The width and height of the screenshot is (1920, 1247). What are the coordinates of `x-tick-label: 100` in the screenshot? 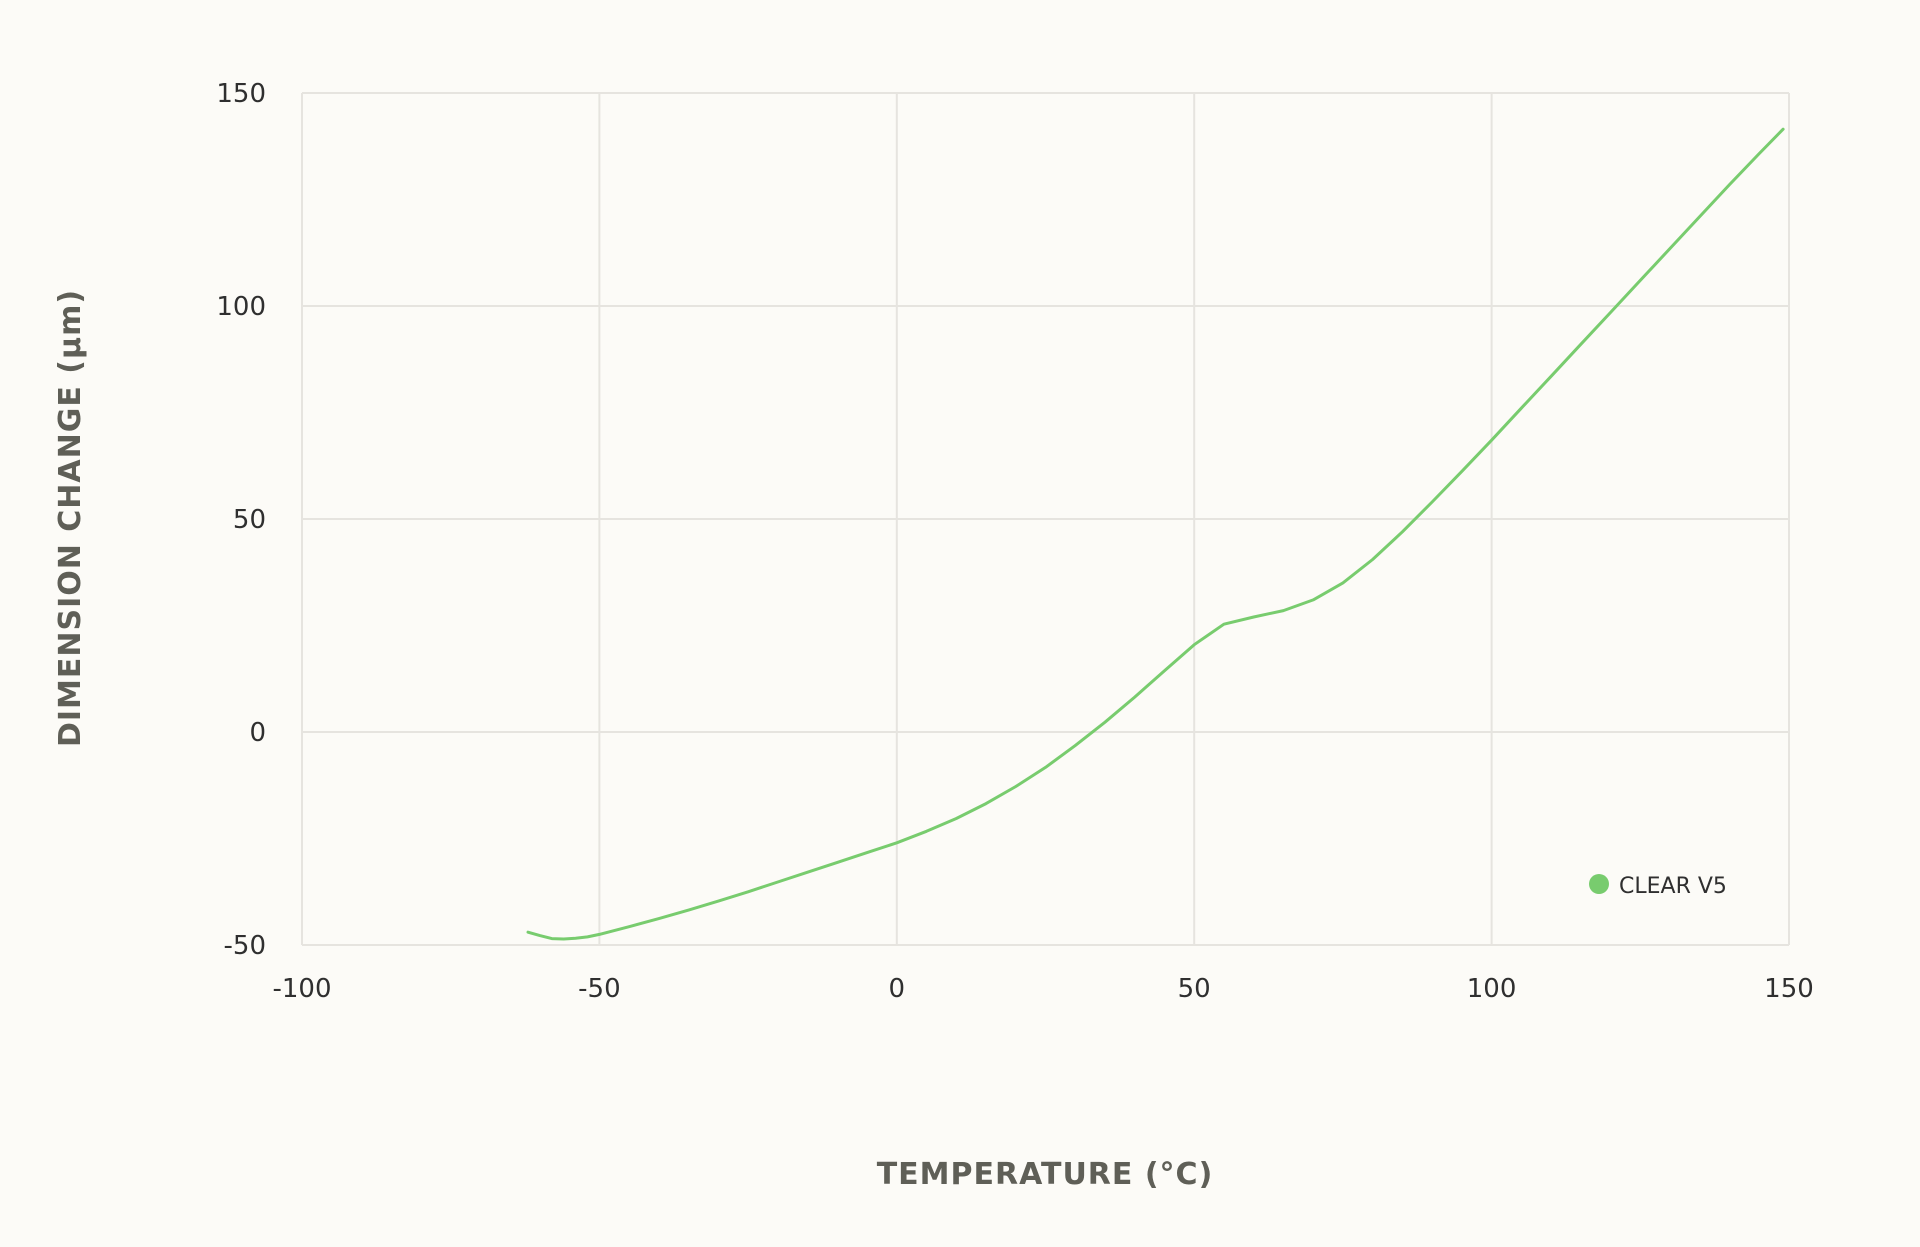 It's located at (1492, 989).